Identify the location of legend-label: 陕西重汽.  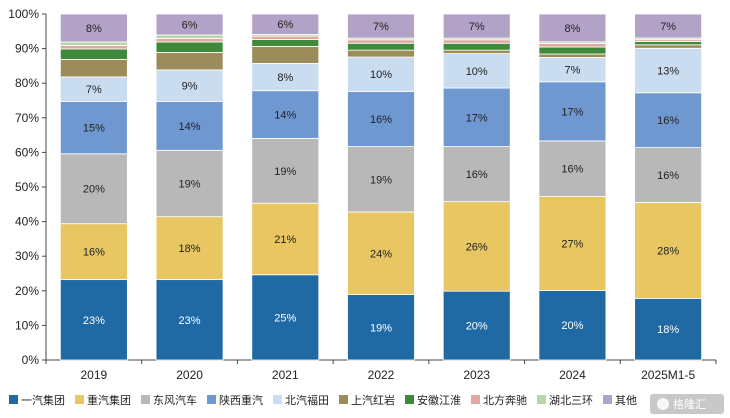
(241, 400).